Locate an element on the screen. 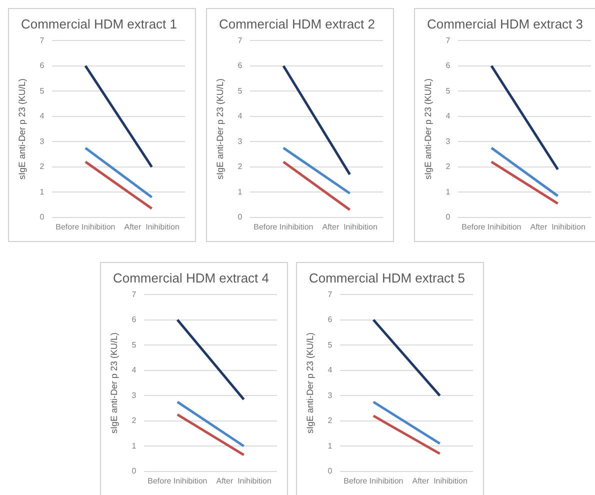 The image size is (595, 495). chart-title: Commercial HDM extract 4 is located at coordinates (191, 278).